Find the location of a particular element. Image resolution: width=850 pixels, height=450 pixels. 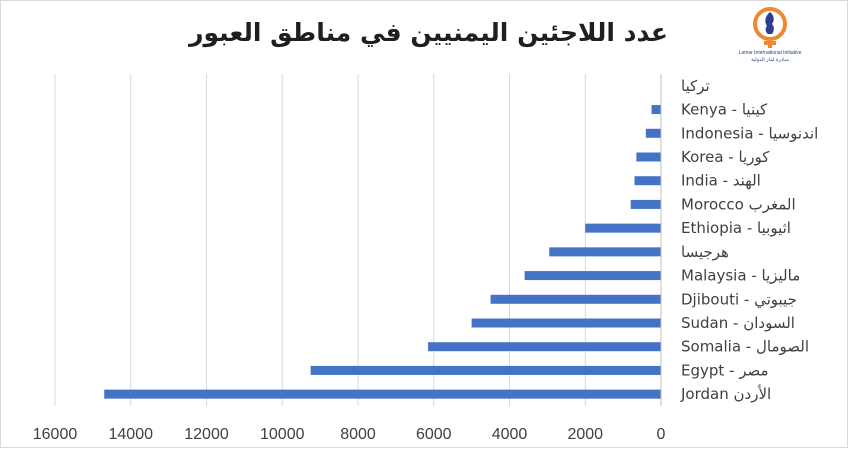

category-label: Ethiopia - اثيوبيا is located at coordinates (736, 228).